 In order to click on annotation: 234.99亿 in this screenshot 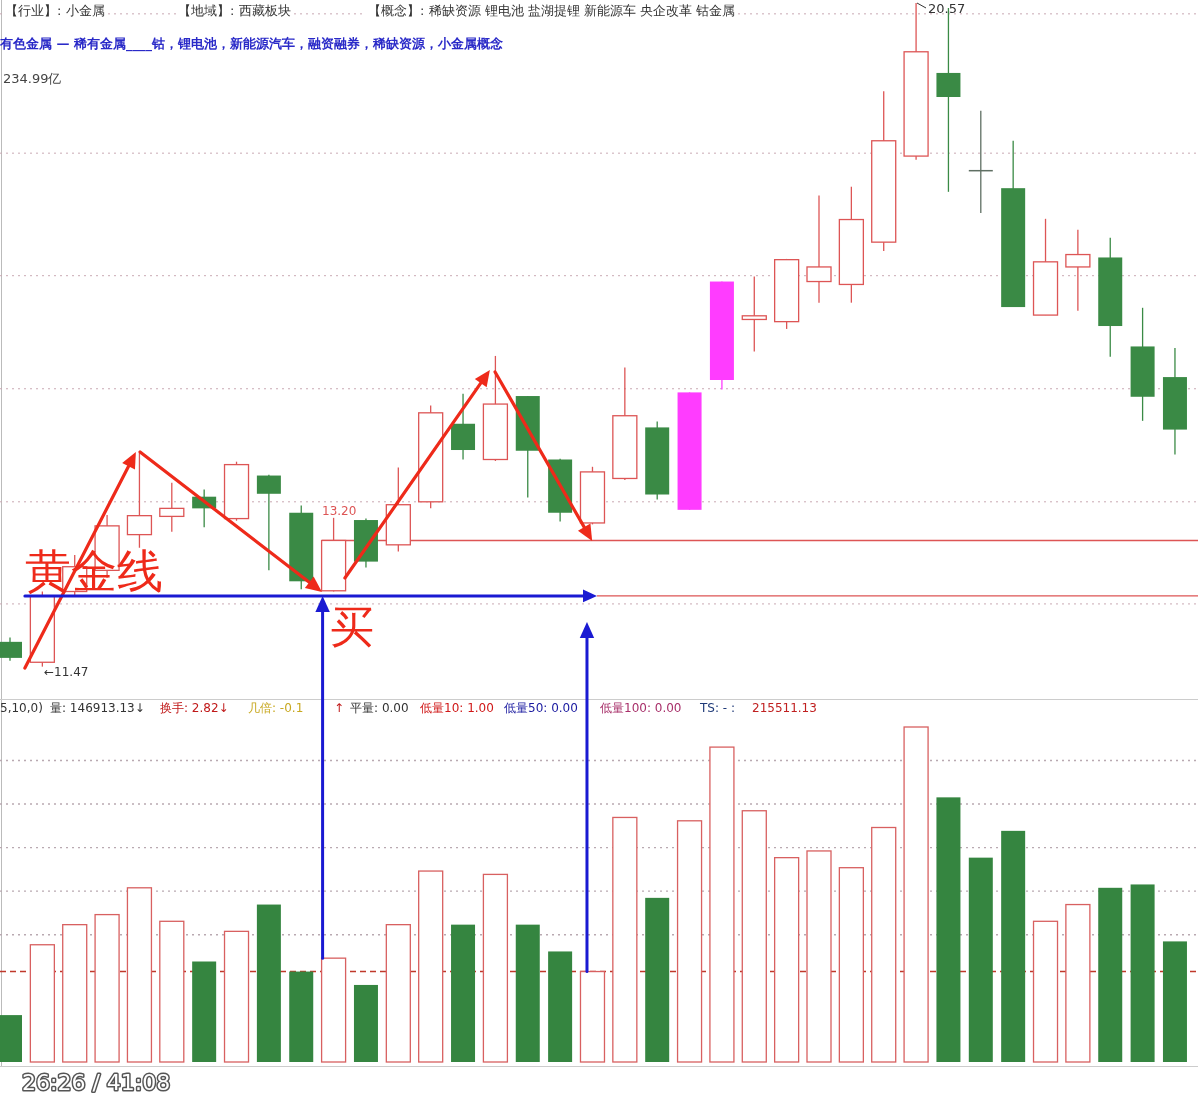, I will do `click(32, 78)`.